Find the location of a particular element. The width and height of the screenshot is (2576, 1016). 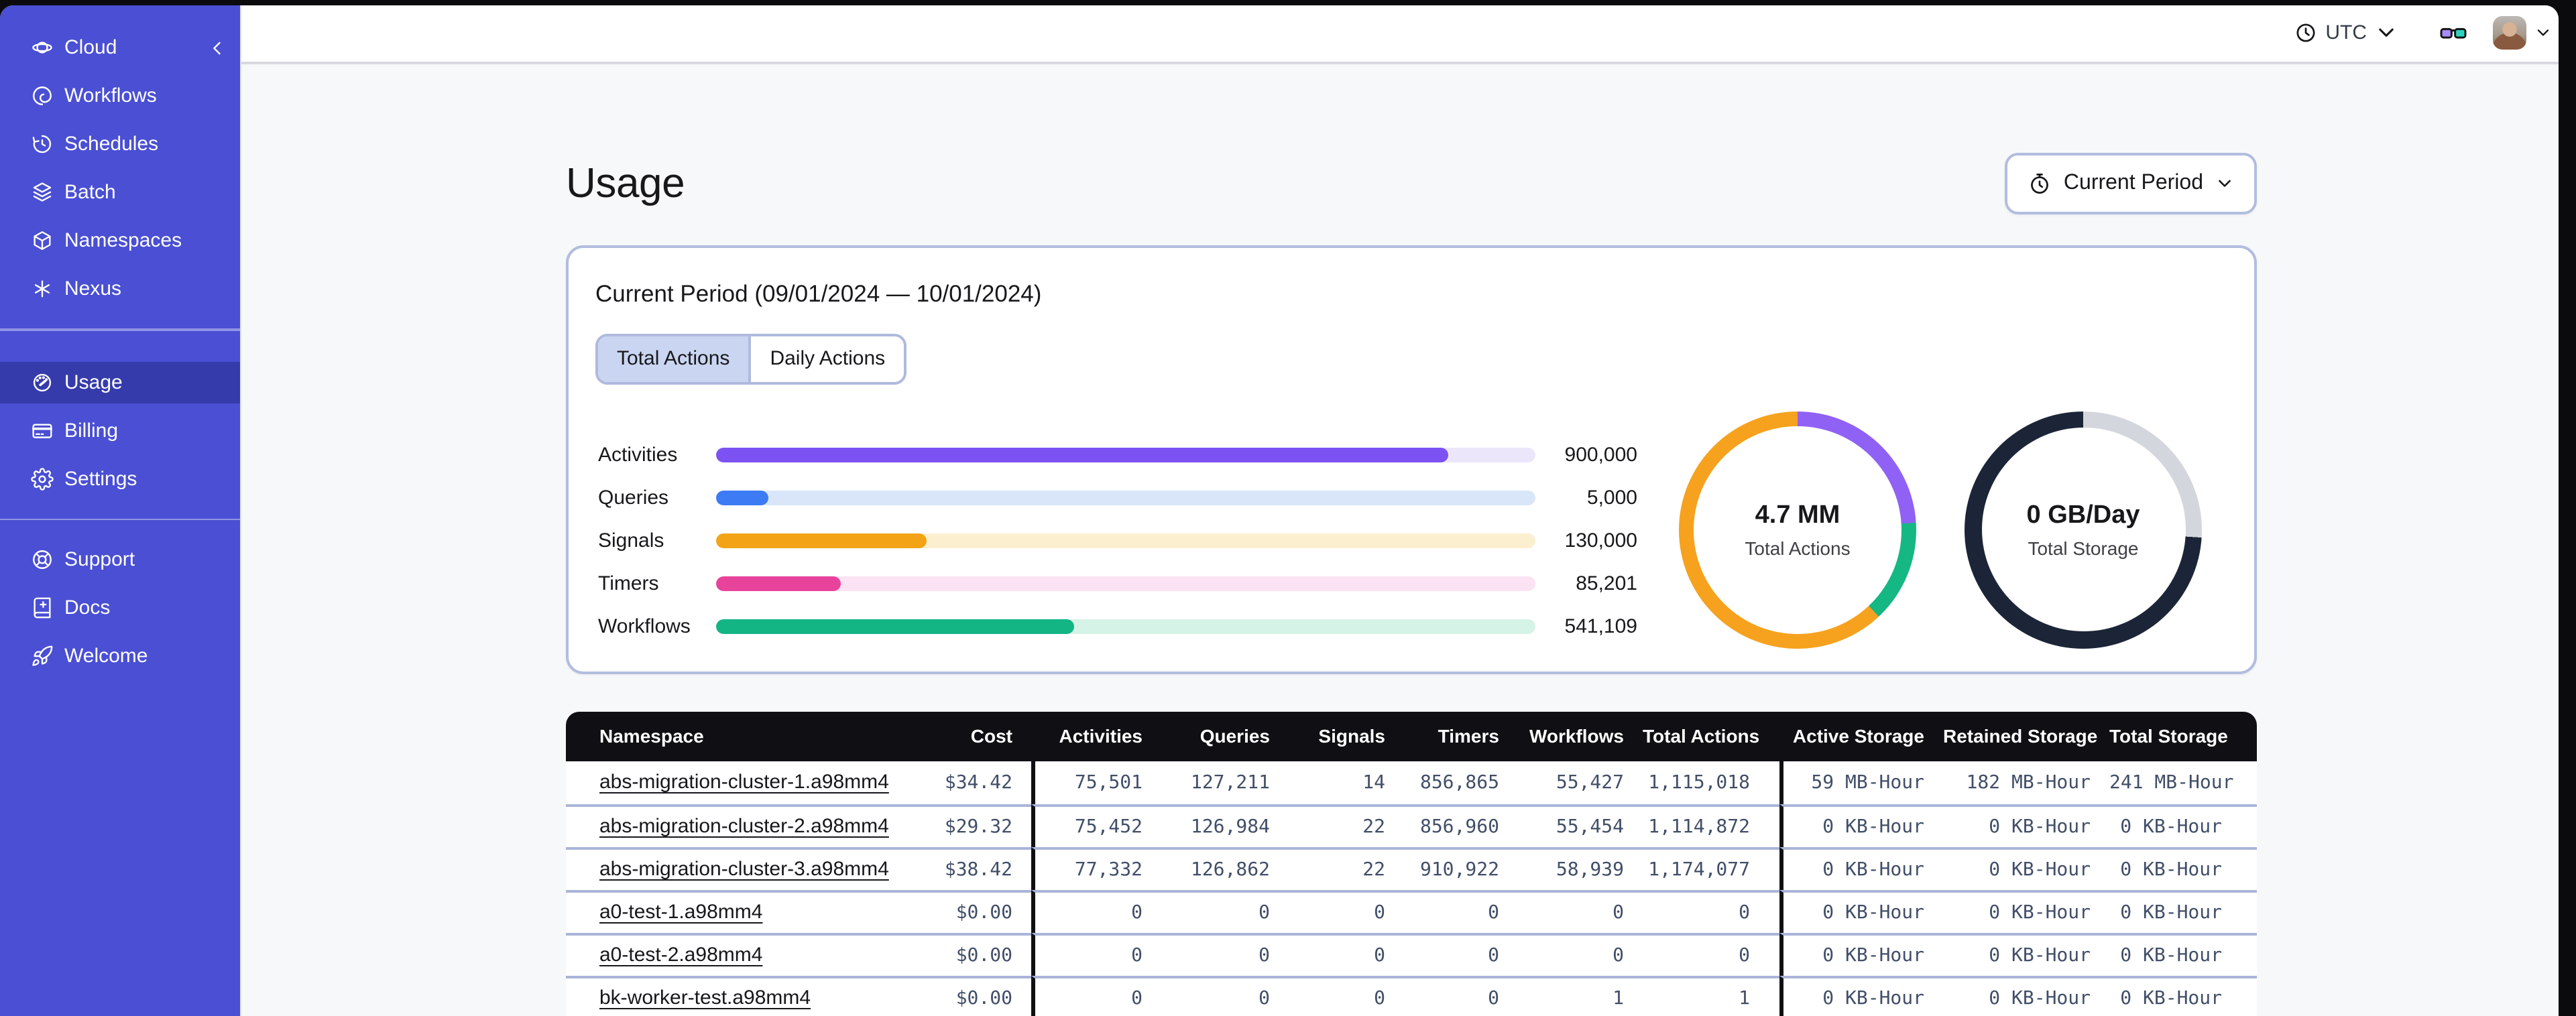

usage-icon is located at coordinates (42, 382).